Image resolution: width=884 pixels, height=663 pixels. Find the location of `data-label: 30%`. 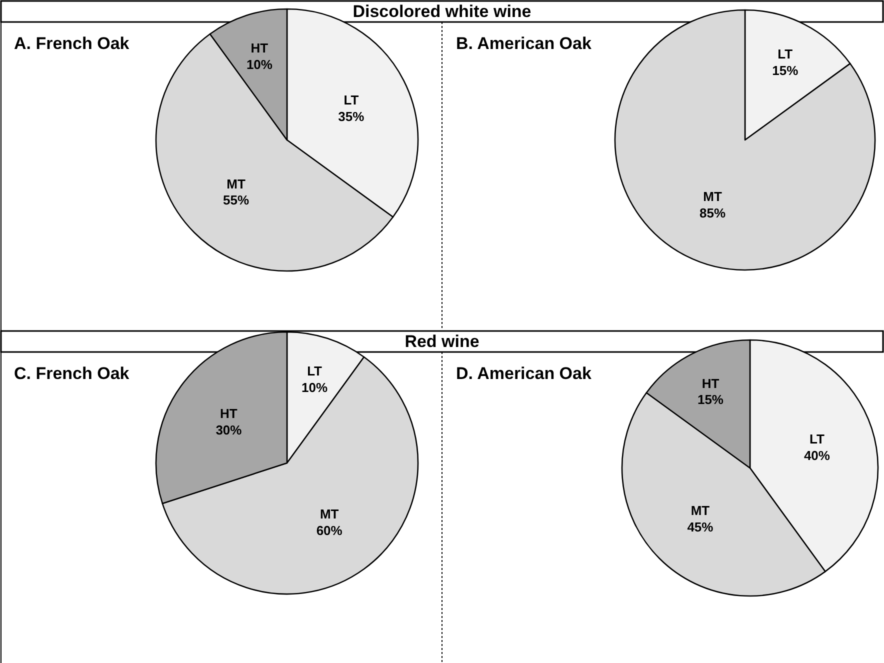

data-label: 30% is located at coordinates (229, 430).